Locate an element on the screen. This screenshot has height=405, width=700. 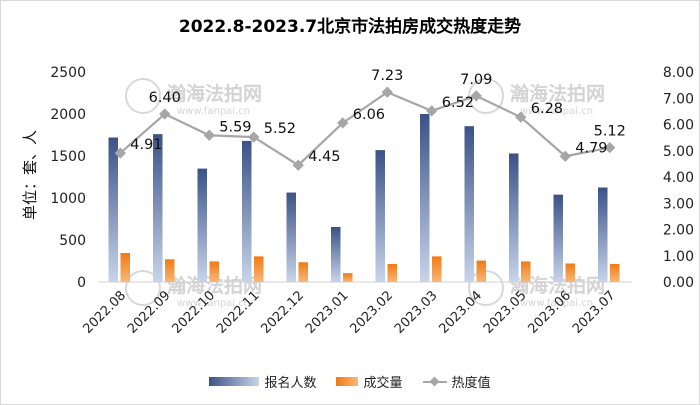
legend-item-deals: 成交量 is located at coordinates (369, 381).